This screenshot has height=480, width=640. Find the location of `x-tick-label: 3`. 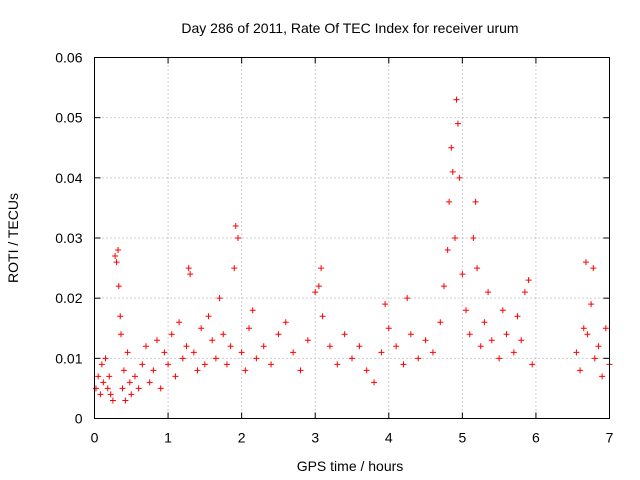

x-tick-label: 3 is located at coordinates (315, 438).